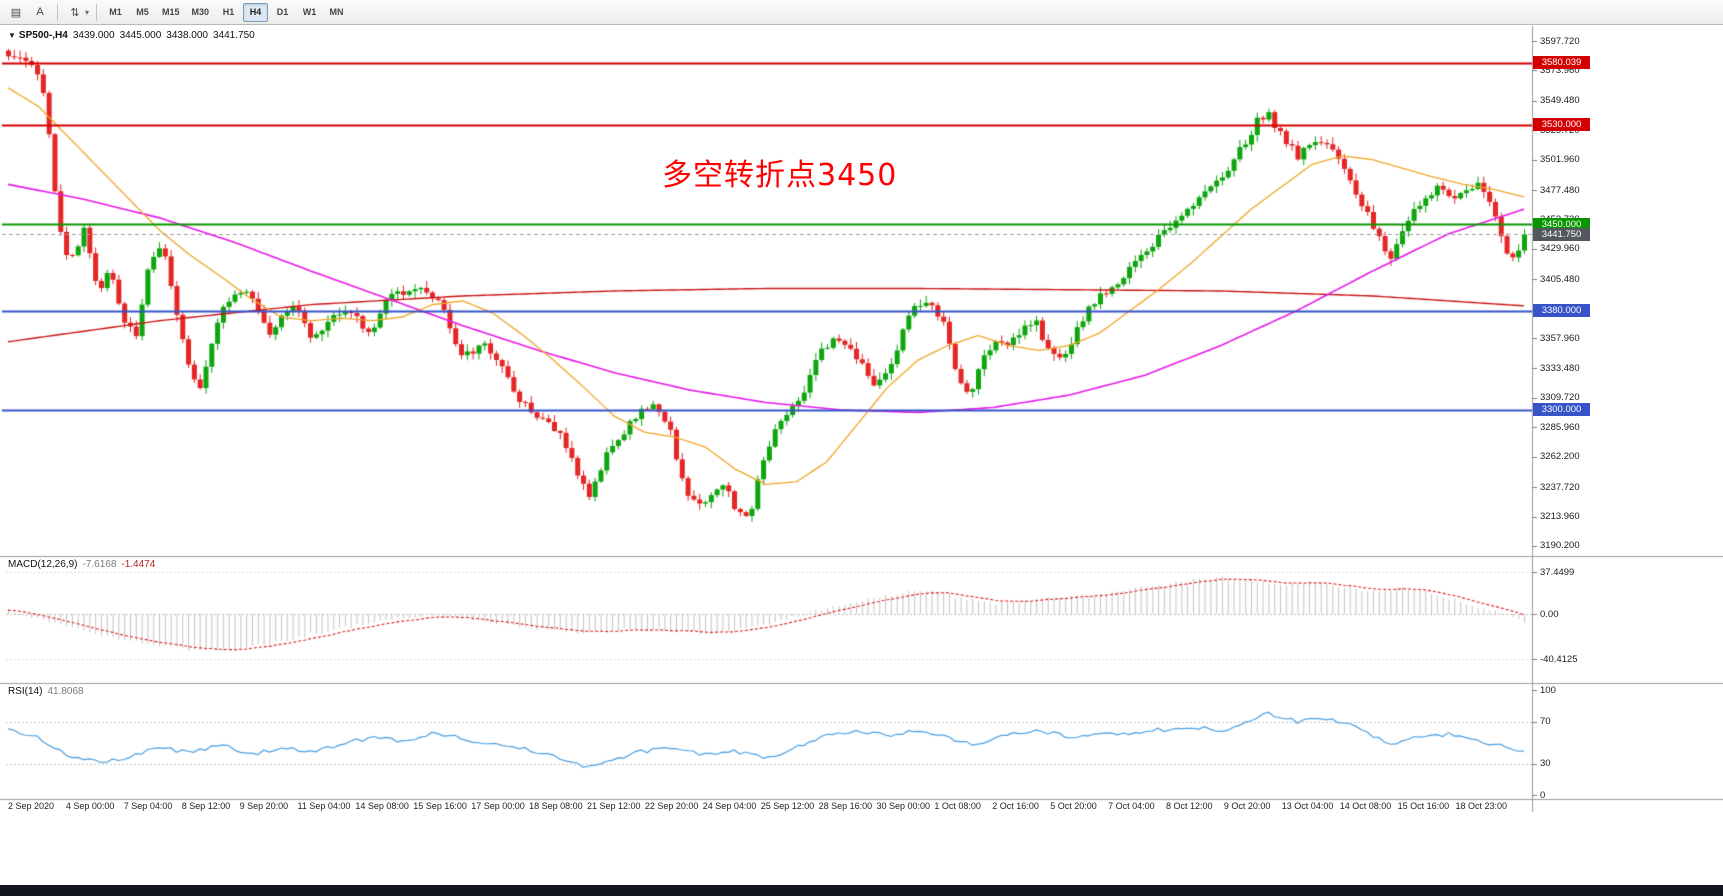 The image size is (1723, 896). Describe the element at coordinates (1015, 806) in the screenshot. I see `time-axis-label: 2 Oct 16:00` at that location.